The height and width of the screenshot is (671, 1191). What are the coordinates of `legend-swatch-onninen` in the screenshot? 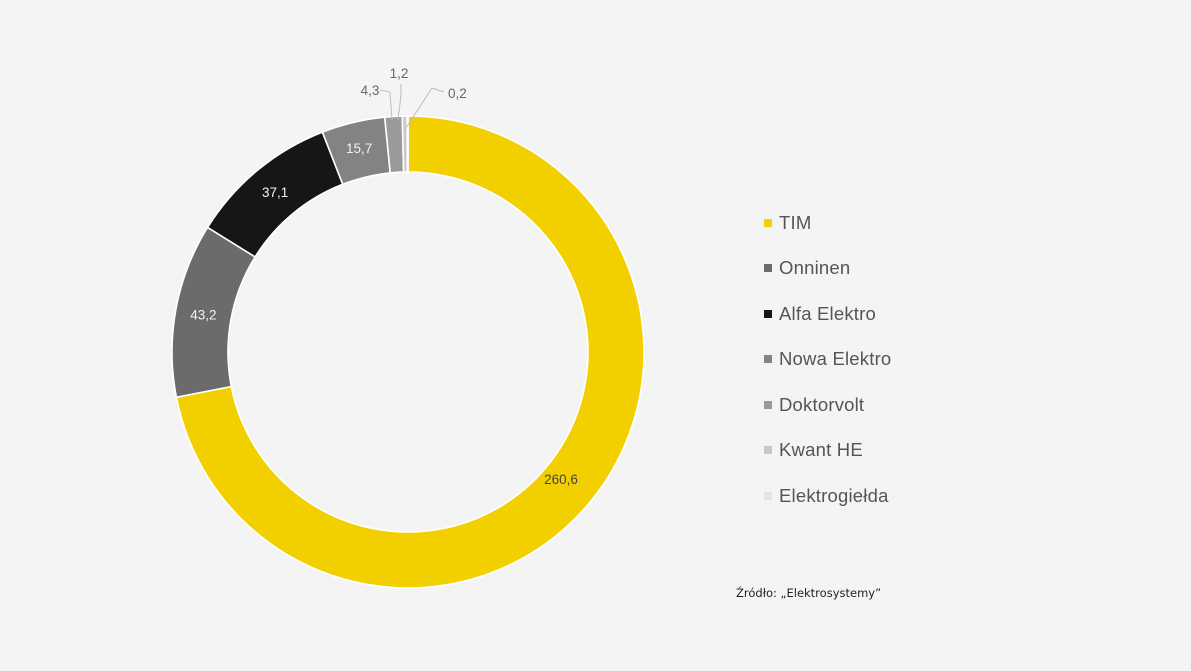 It's located at (768, 268).